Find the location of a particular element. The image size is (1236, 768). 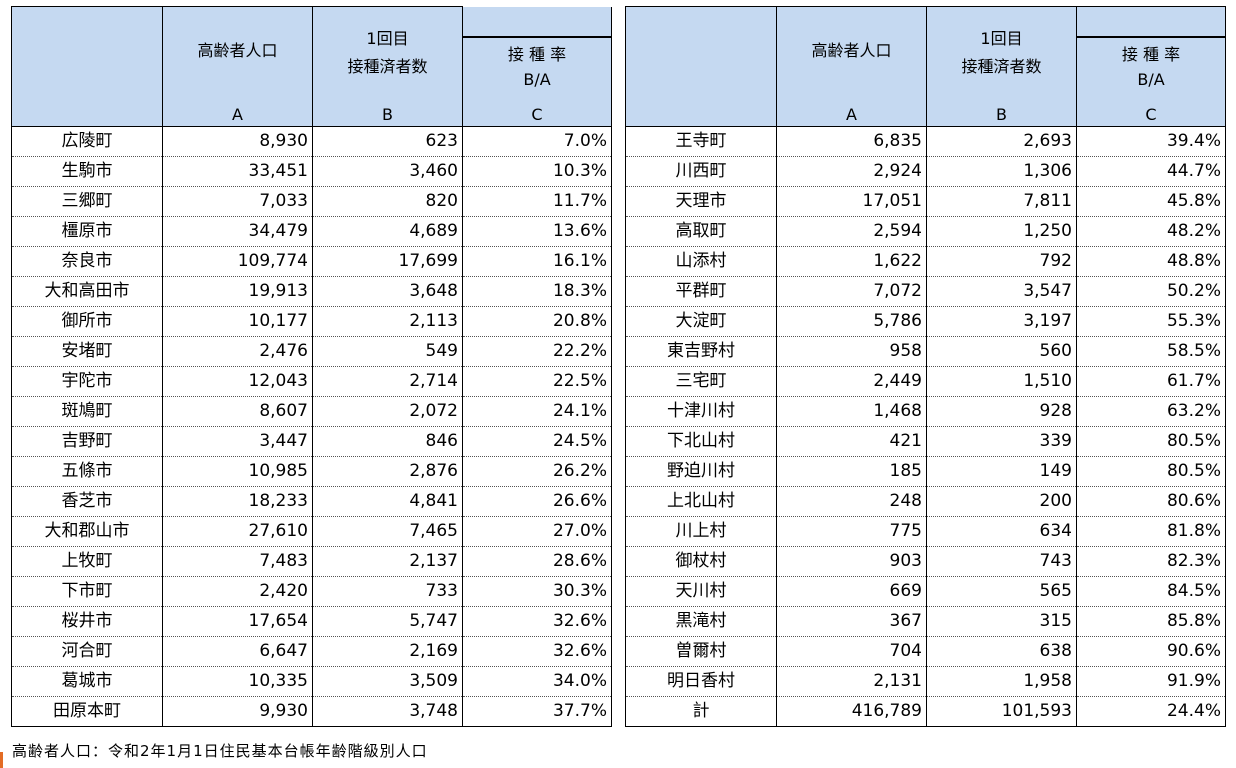

municipality-cell: 平群町 is located at coordinates (701, 291).